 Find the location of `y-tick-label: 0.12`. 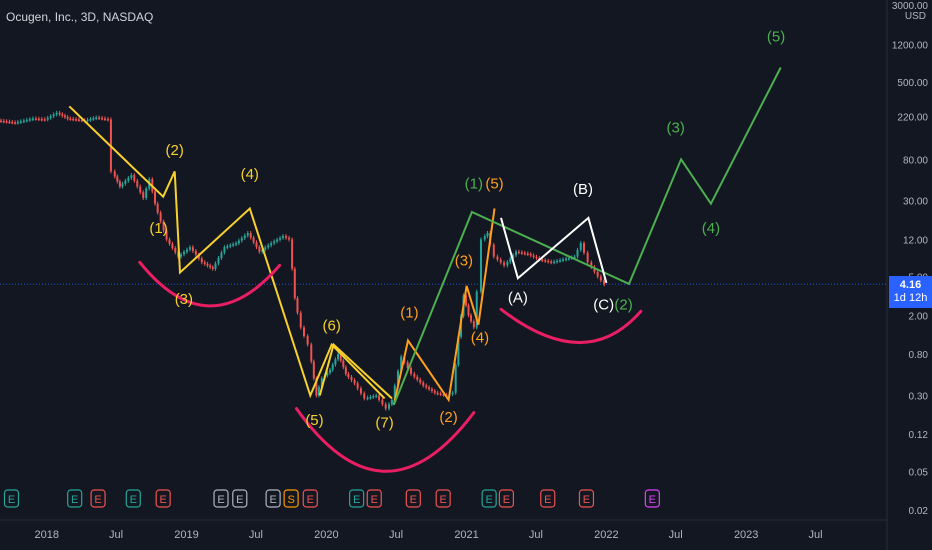

y-tick-label: 0.12 is located at coordinates (919, 435).